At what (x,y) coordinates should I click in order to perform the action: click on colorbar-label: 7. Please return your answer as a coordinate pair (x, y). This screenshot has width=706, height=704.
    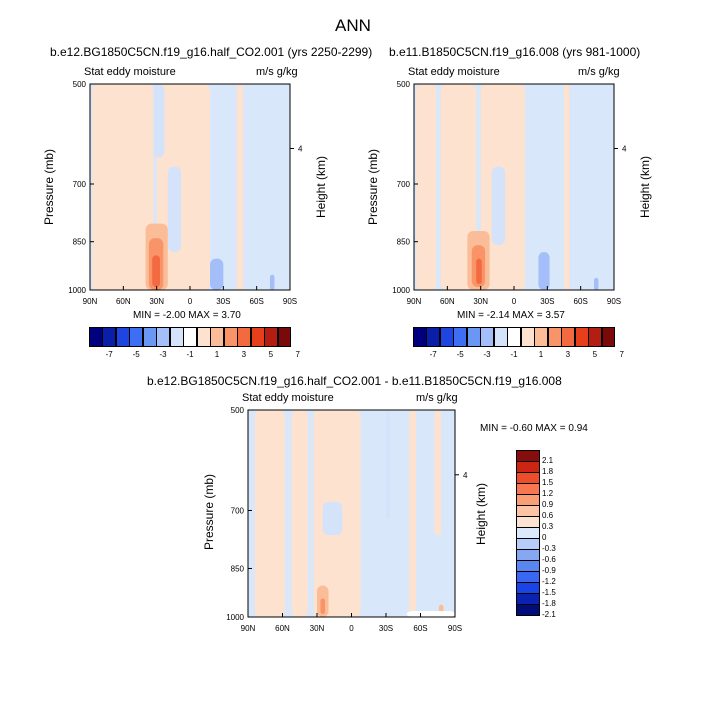
    Looking at the image, I should click on (297, 354).